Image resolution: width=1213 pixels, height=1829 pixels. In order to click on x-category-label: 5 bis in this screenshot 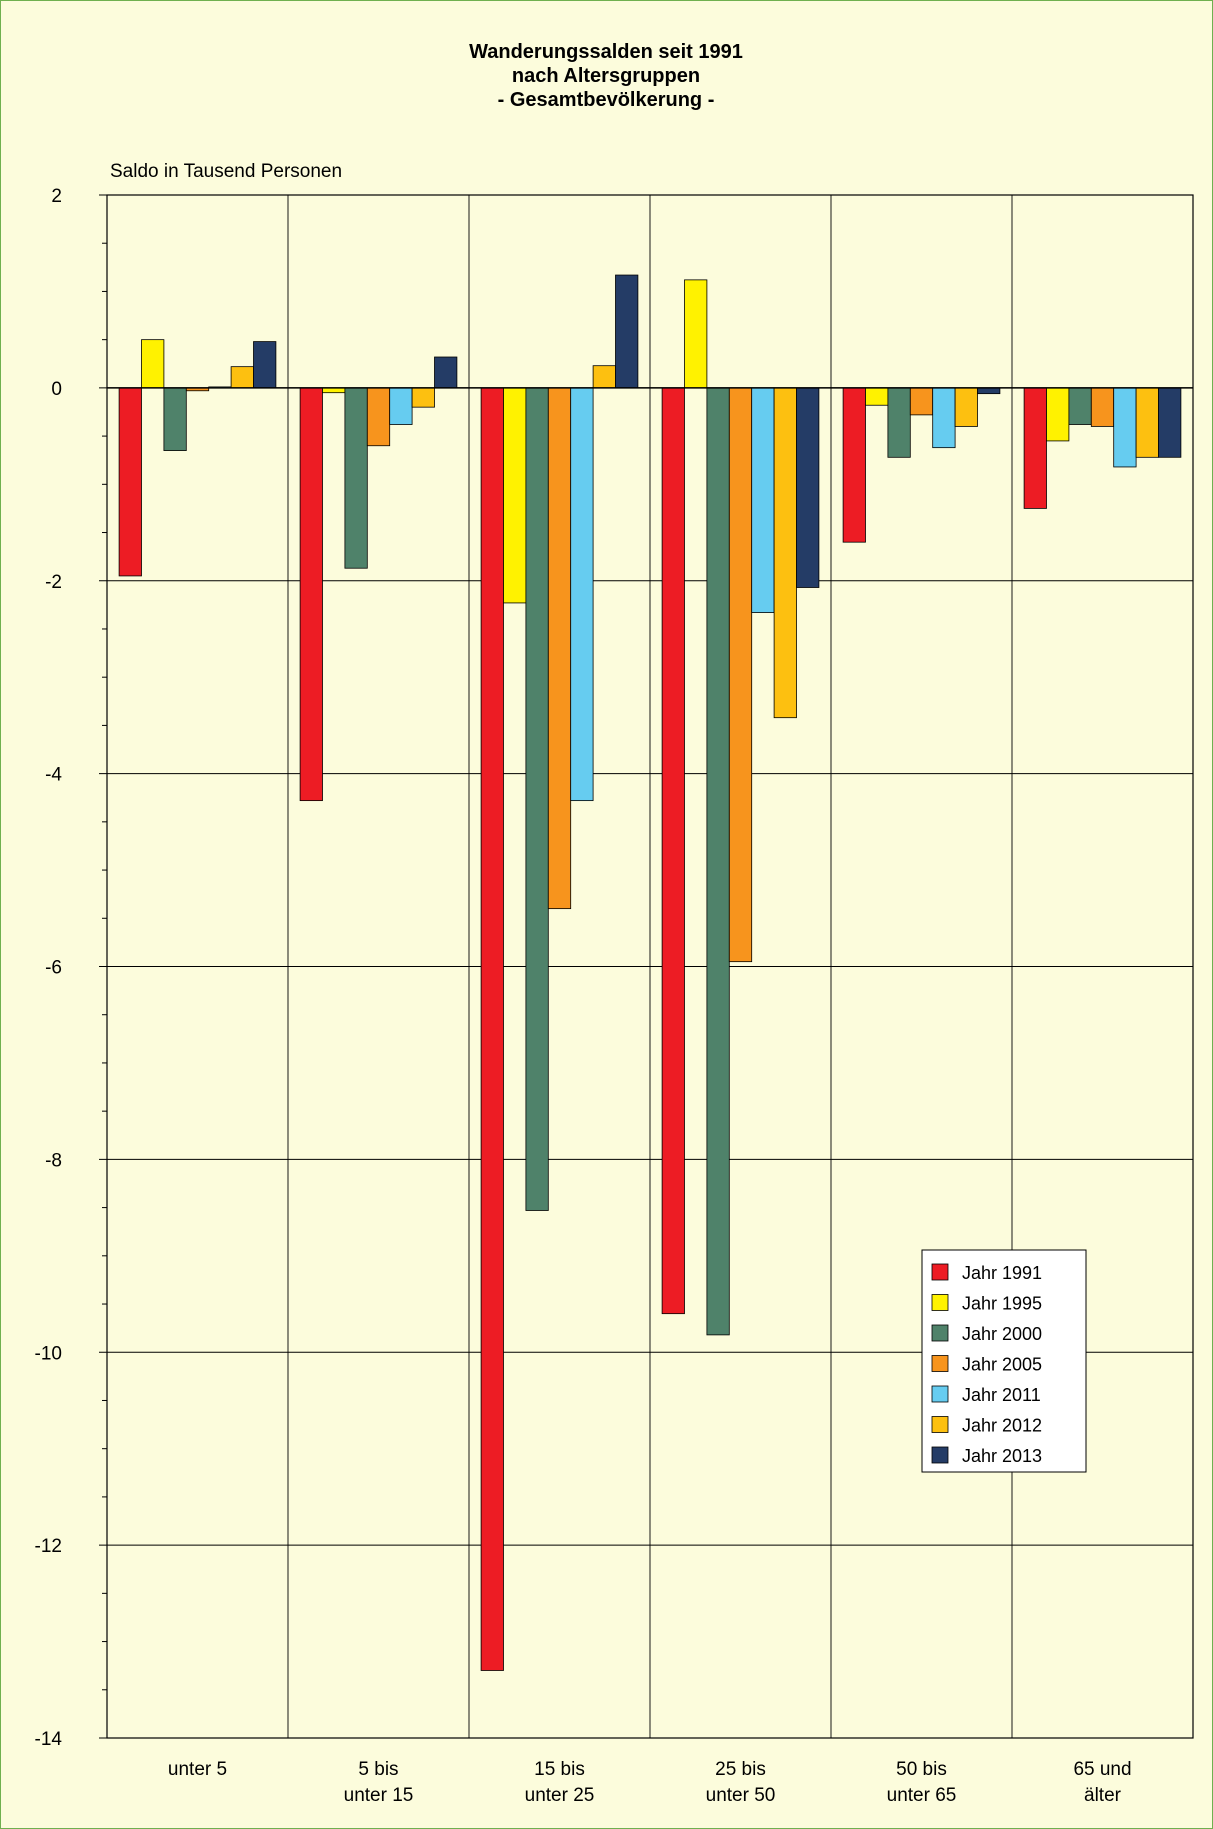, I will do `click(378, 1769)`.